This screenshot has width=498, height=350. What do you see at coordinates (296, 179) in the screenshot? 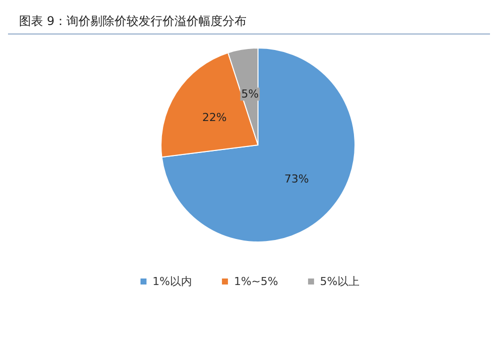
I see `data-label: 73%` at bounding box center [296, 179].